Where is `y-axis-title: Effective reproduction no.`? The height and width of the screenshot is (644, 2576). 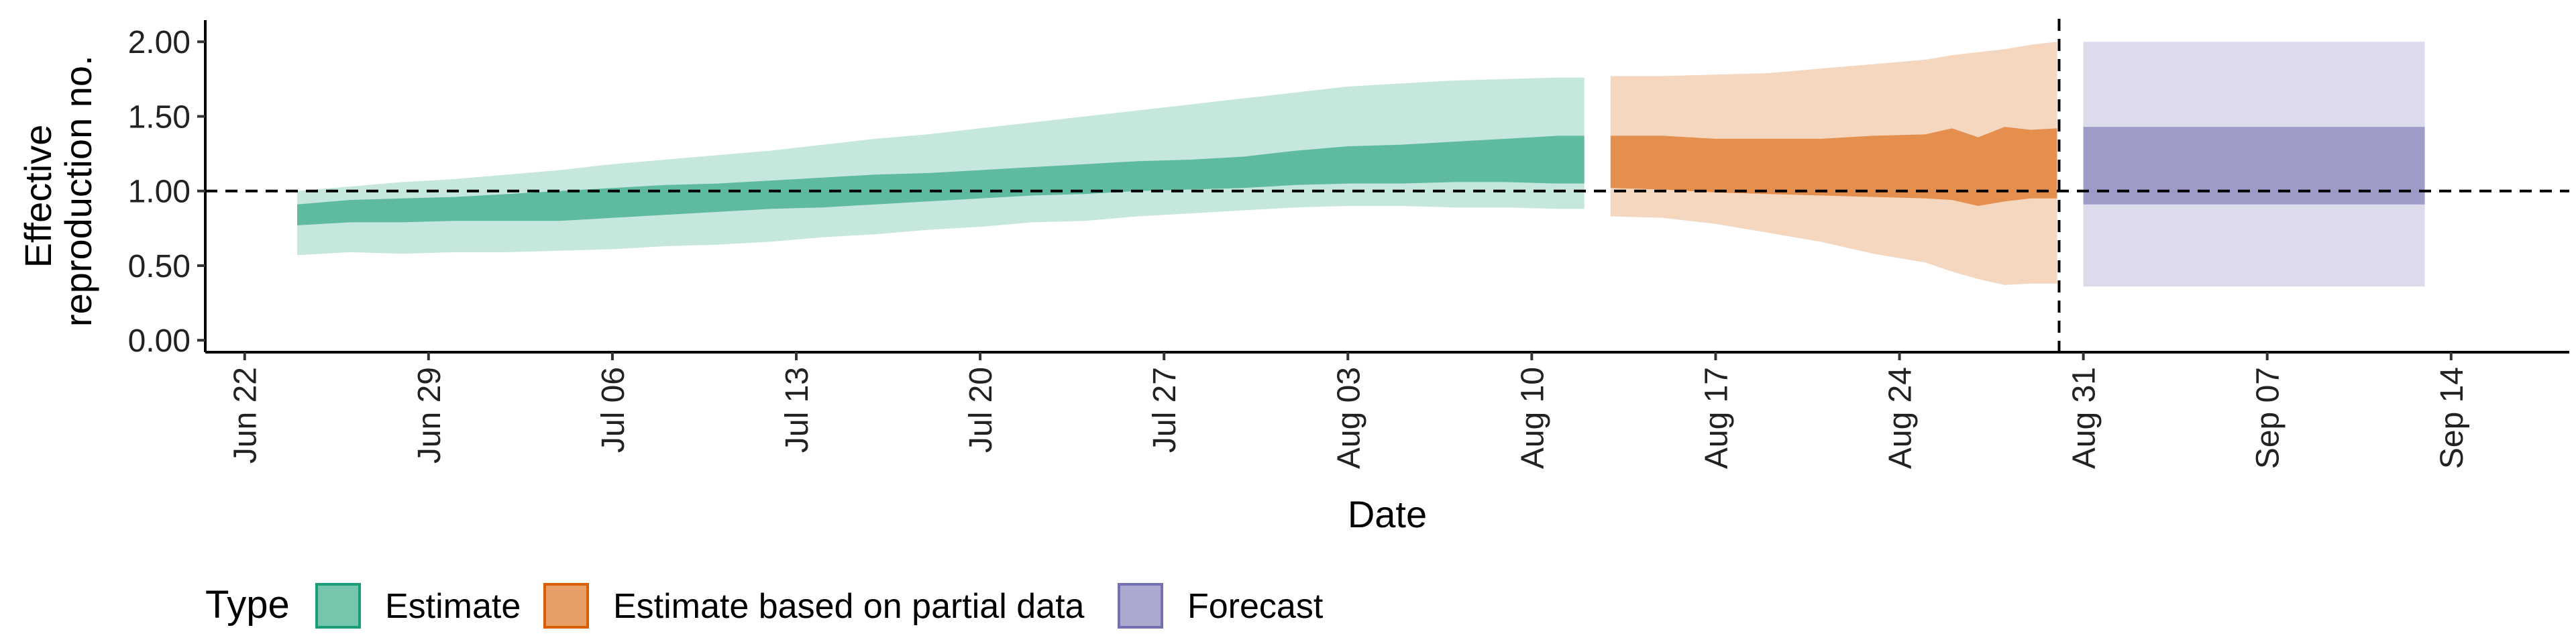
y-axis-title: Effective reproduction no. is located at coordinates (58, 191).